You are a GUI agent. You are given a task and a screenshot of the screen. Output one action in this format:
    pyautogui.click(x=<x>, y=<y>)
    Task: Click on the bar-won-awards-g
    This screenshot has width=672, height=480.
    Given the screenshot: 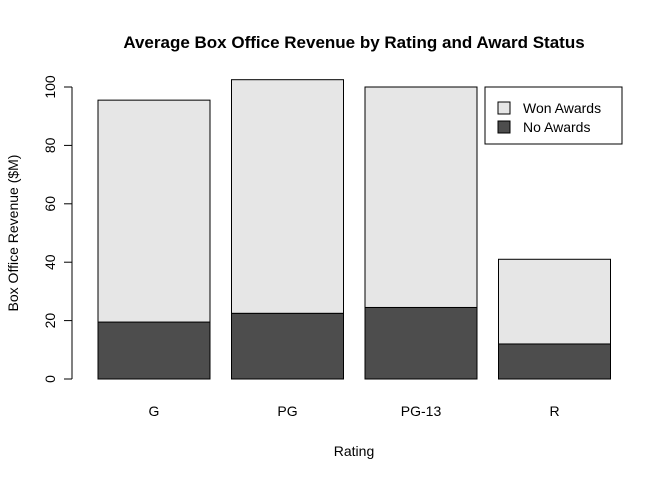 What is the action you would take?
    pyautogui.click(x=154, y=211)
    